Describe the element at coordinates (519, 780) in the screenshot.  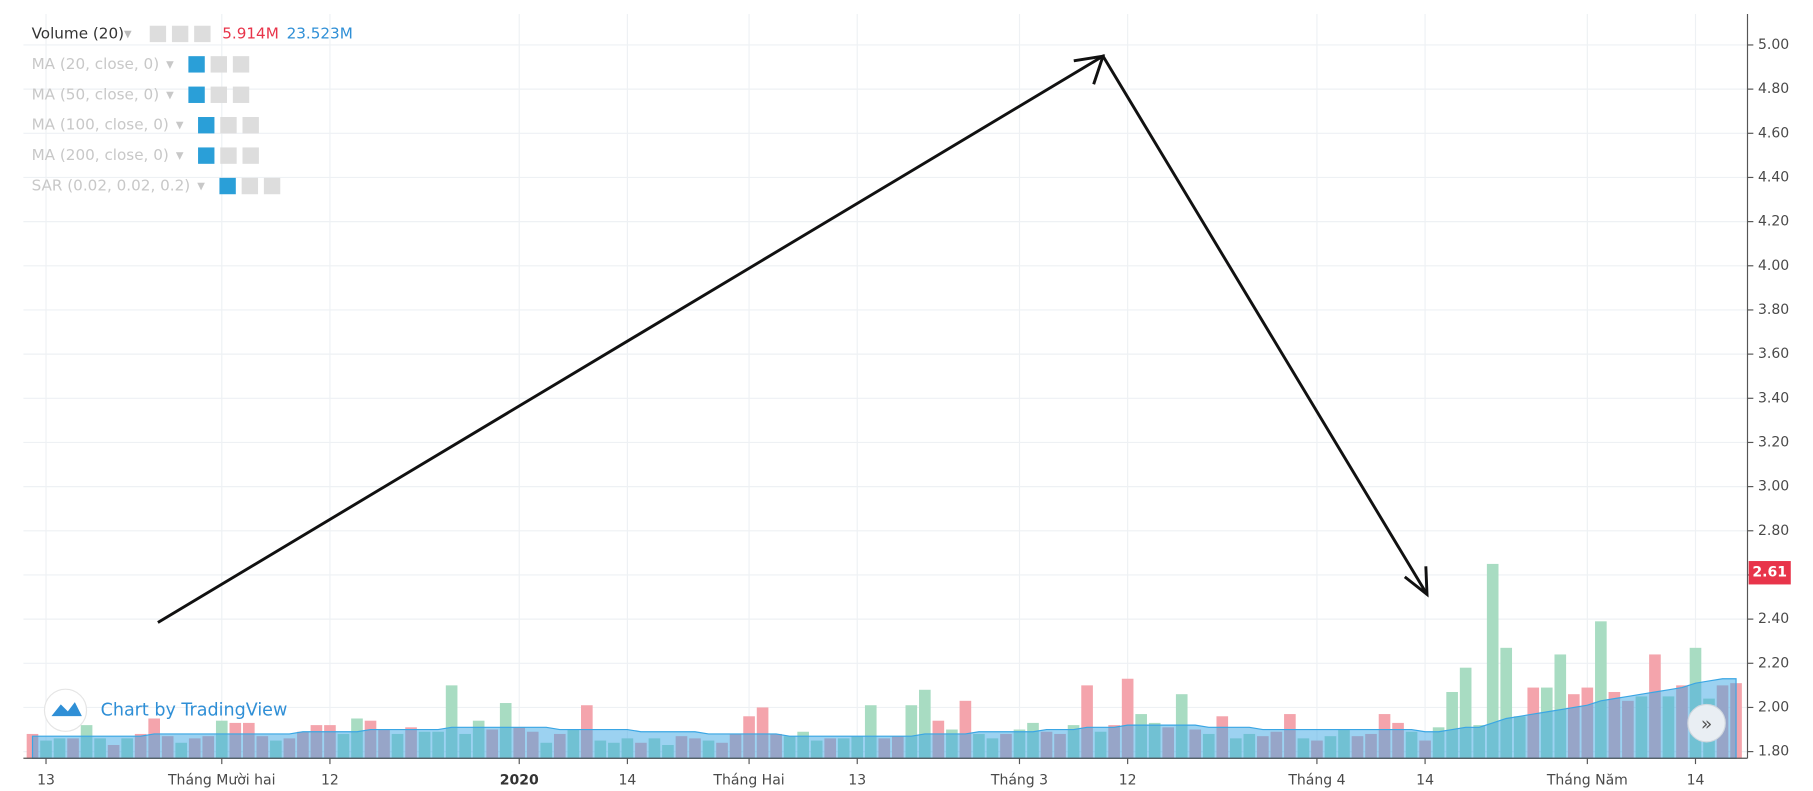
I see `x-tick-label: 2020` at that location.